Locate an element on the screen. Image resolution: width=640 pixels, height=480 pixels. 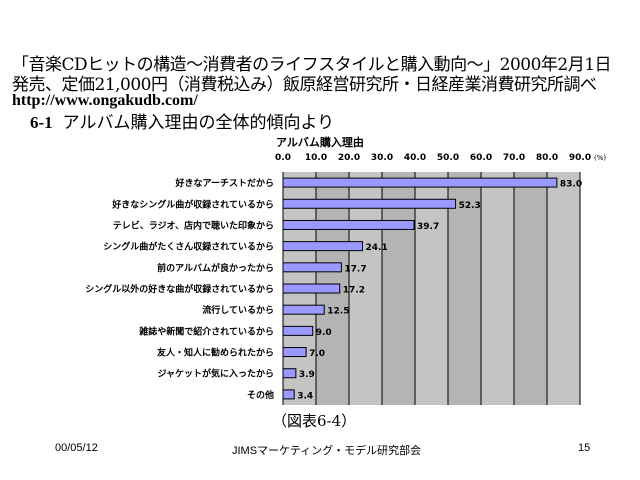
tick-label: 70.0 is located at coordinates (514, 158).